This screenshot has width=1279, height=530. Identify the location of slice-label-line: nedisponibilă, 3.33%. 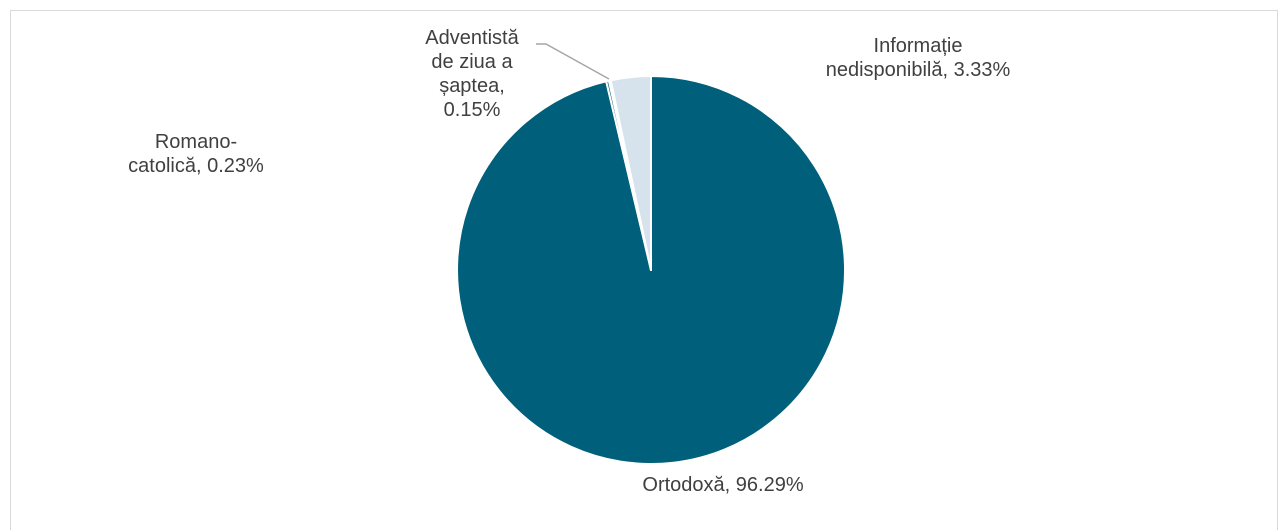
(918, 70).